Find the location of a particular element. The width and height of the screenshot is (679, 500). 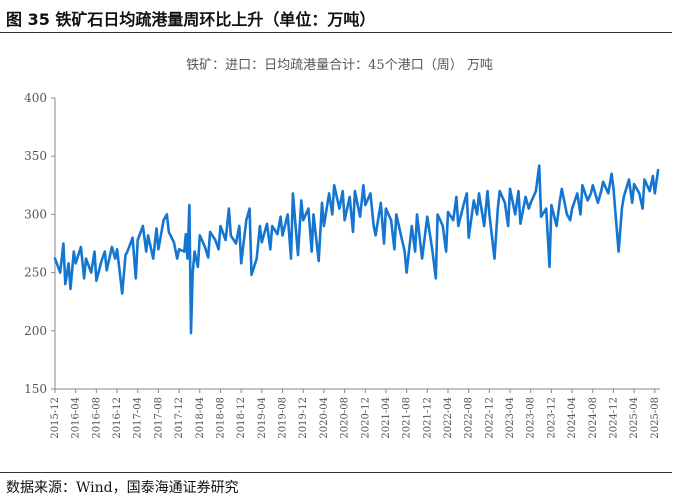

x-tick-label: 2021-08 is located at coordinates (407, 418).